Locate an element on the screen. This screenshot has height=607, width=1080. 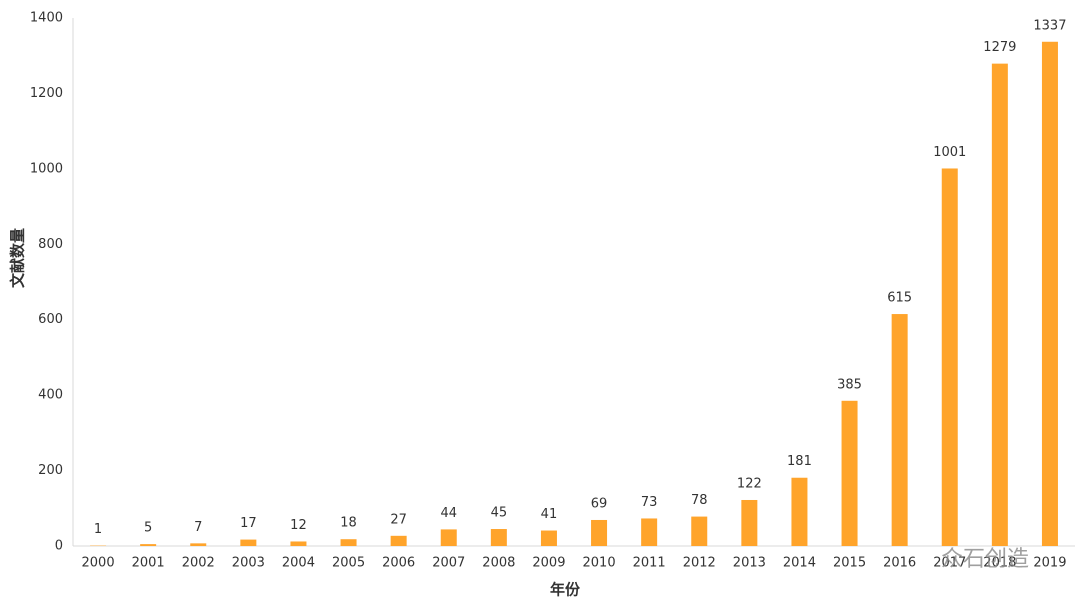
x-tick-label: 2013 is located at coordinates (749, 563).